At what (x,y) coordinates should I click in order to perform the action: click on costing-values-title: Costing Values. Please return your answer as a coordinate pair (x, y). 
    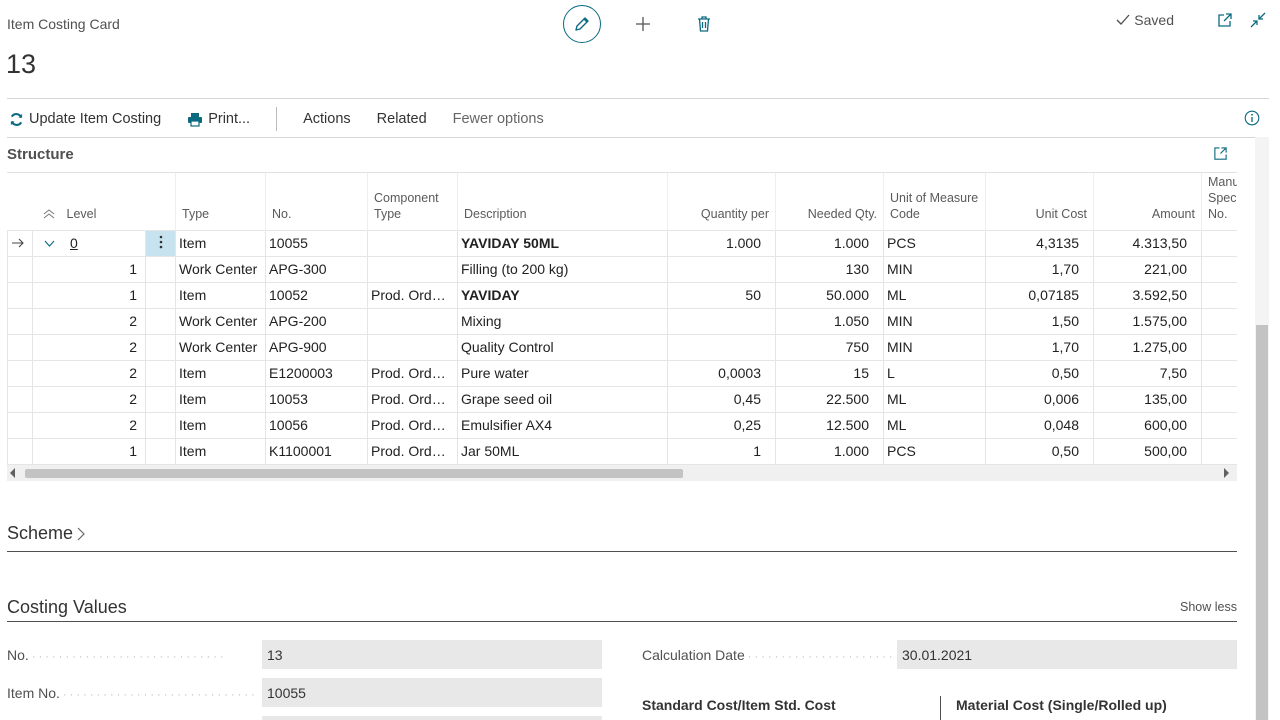
    Looking at the image, I should click on (67, 607).